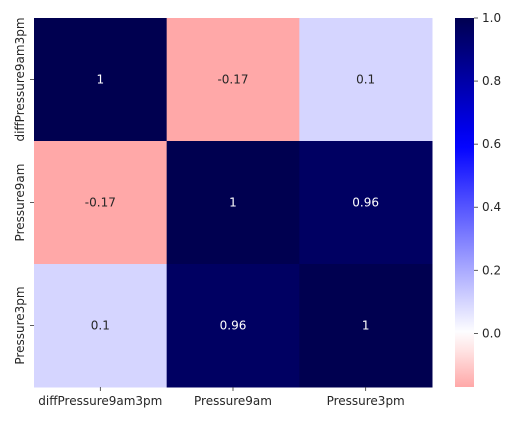  What do you see at coordinates (20, 79) in the screenshot?
I see `y-tick-label: diffPressure9am3pm` at bounding box center [20, 79].